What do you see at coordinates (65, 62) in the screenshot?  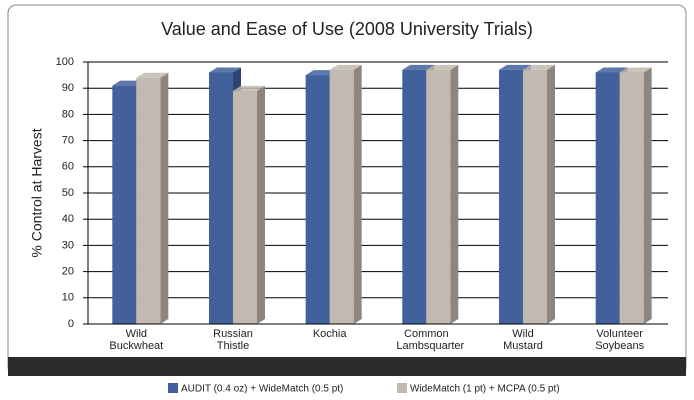 I see `y-tick-label: 100` at bounding box center [65, 62].